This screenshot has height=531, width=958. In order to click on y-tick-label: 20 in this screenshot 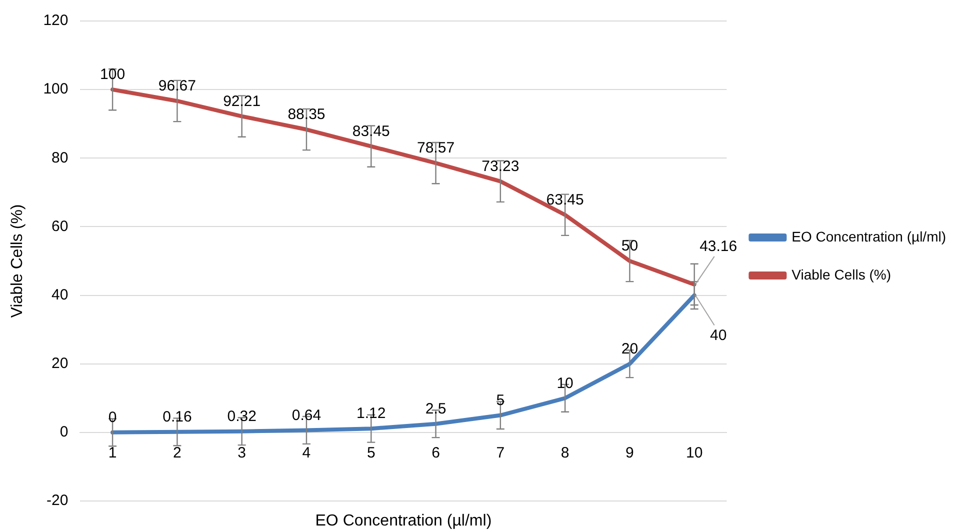, I will do `click(60, 363)`.